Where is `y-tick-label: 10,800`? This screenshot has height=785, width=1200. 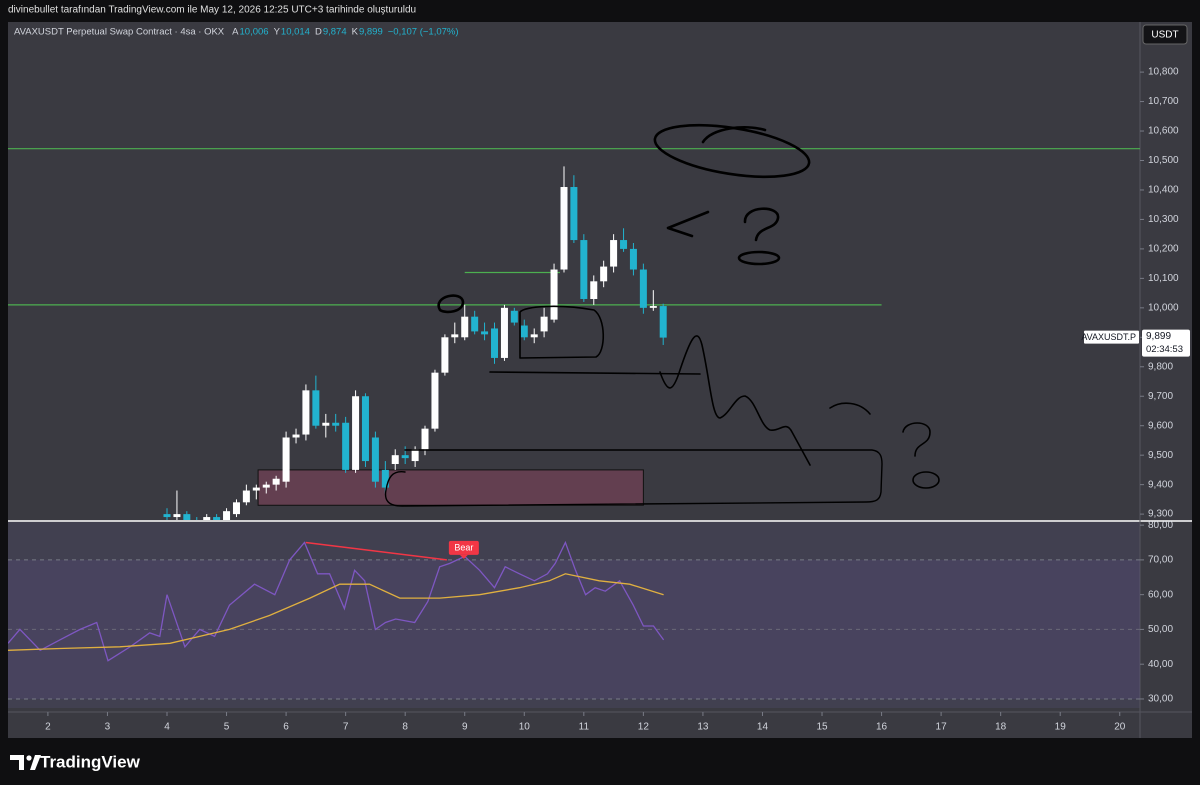 y-tick-label: 10,800 is located at coordinates (1163, 72).